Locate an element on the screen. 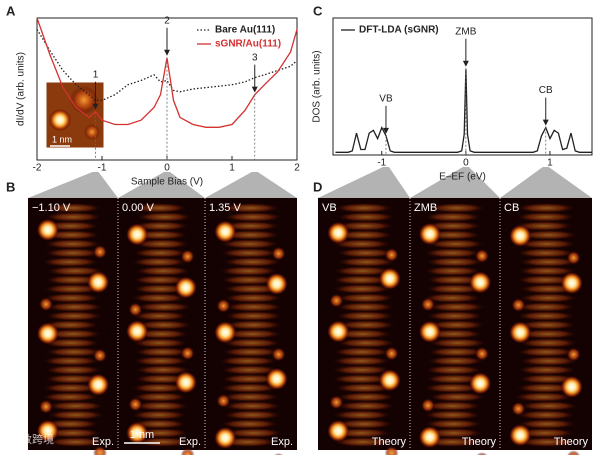  series-line is located at coordinates (167, 65).